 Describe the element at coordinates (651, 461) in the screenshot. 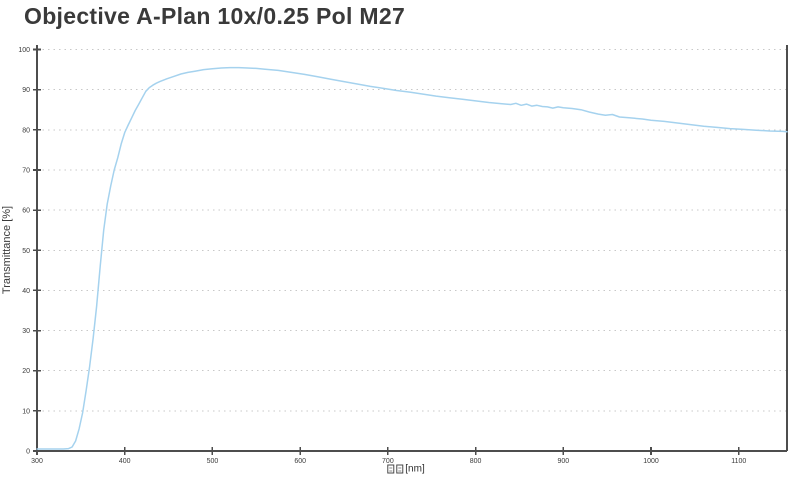

I see `x-tick-label: 1000` at that location.